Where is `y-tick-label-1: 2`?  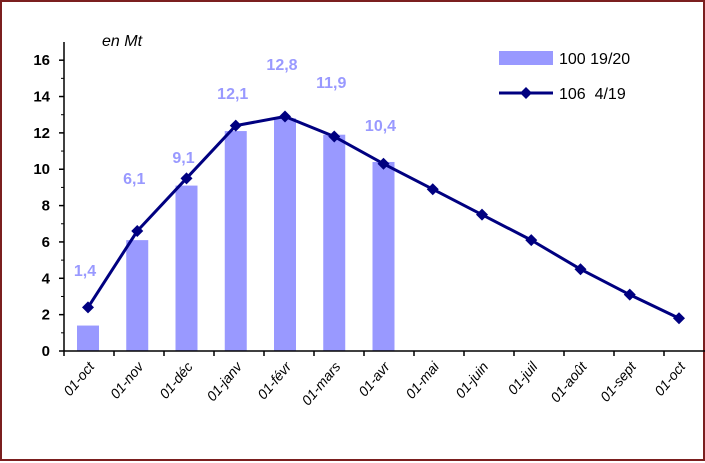
y-tick-label-1: 2 is located at coordinates (46, 315).